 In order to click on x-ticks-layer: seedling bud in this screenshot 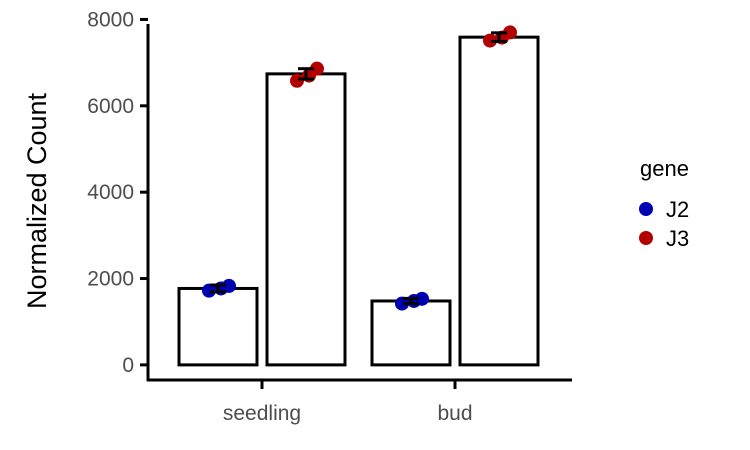, I will do `click(348, 402)`.